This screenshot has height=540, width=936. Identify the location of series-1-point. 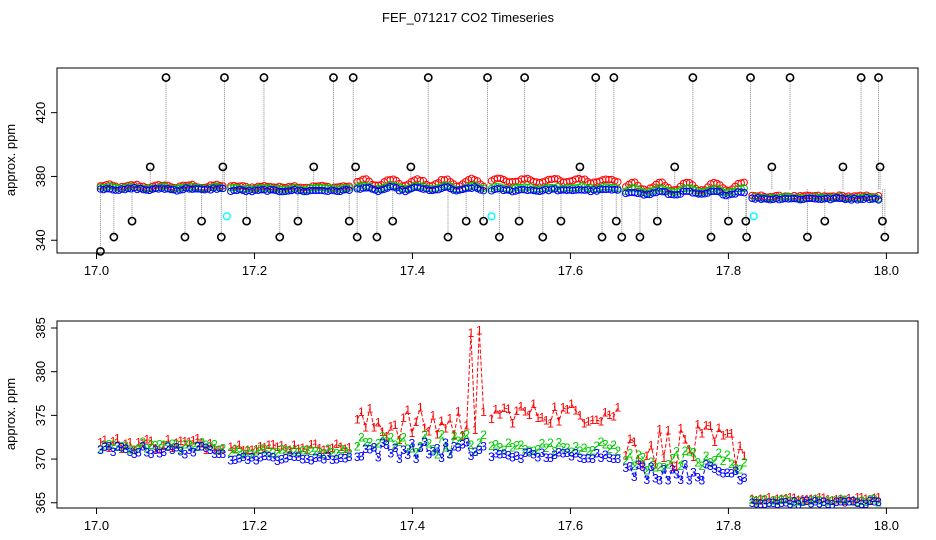
(686, 182).